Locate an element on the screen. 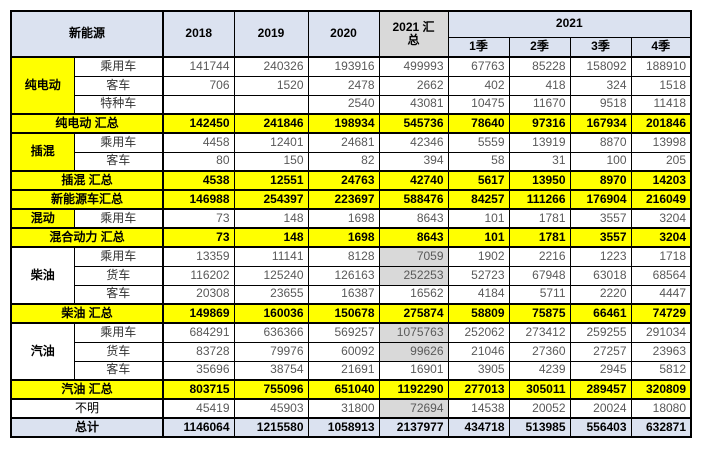 The width and height of the screenshot is (701, 471). value-cell: 252062 is located at coordinates (478, 332).